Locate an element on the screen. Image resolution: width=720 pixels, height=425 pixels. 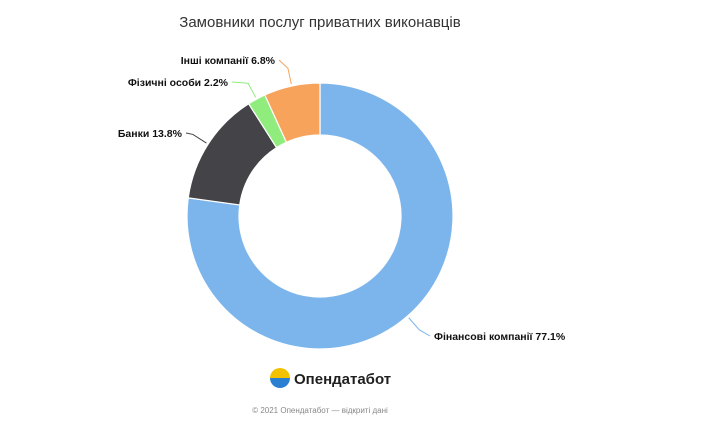
leader-banks is located at coordinates (196, 138).